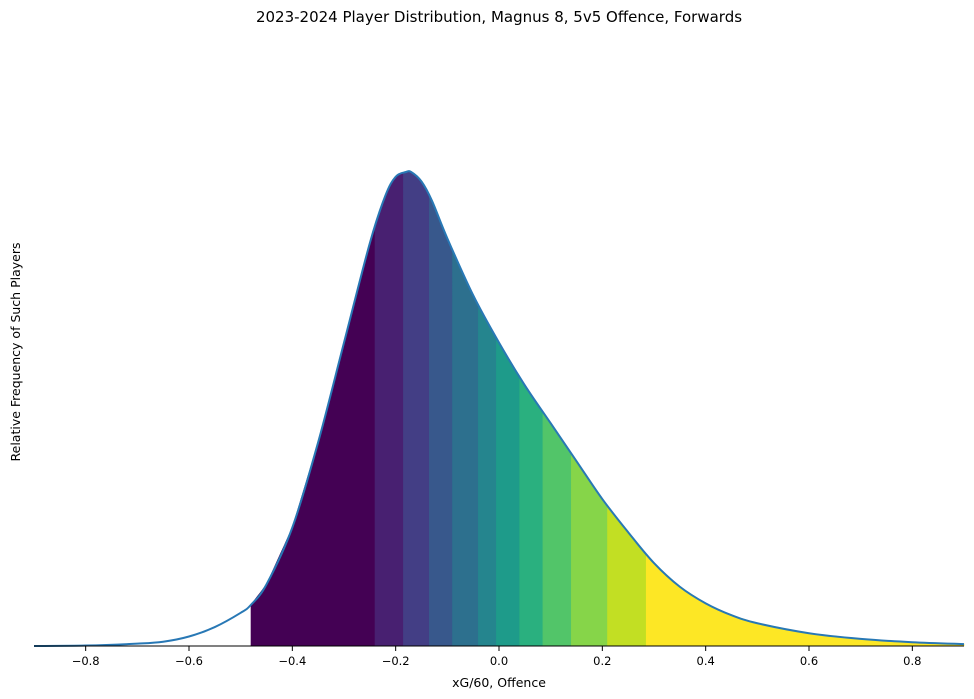 This screenshot has height=699, width=974. What do you see at coordinates (189, 661) in the screenshot?
I see `x-tick-label: −0.6` at bounding box center [189, 661].